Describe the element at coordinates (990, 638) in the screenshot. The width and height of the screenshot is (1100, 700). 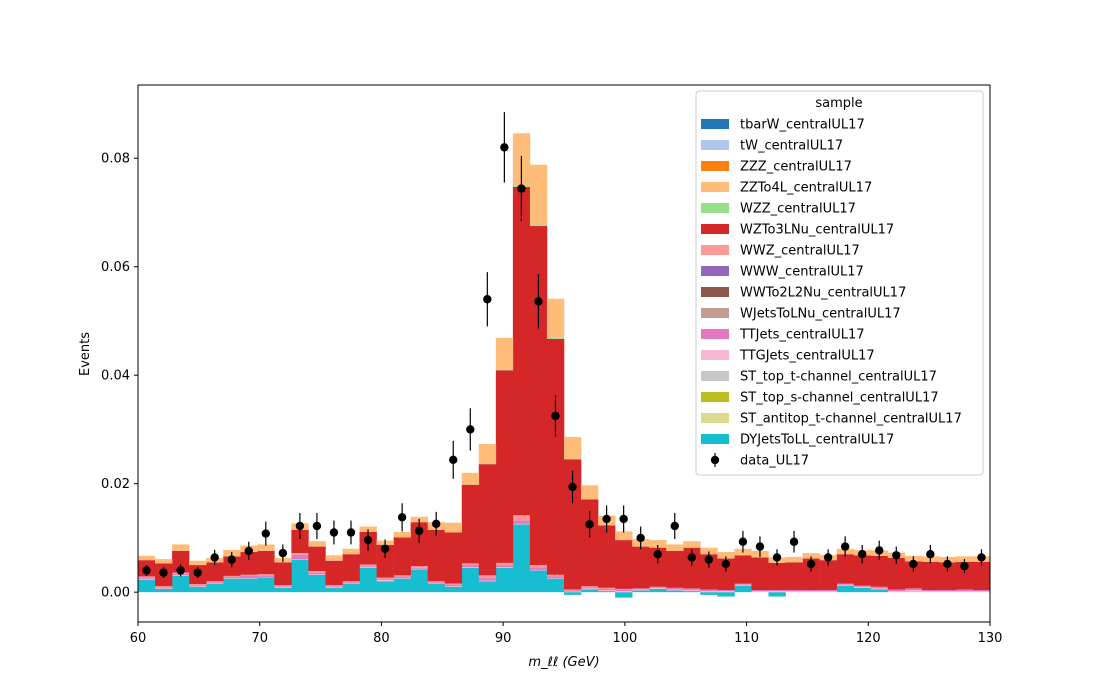
I see `x-tick-label: 130` at that location.